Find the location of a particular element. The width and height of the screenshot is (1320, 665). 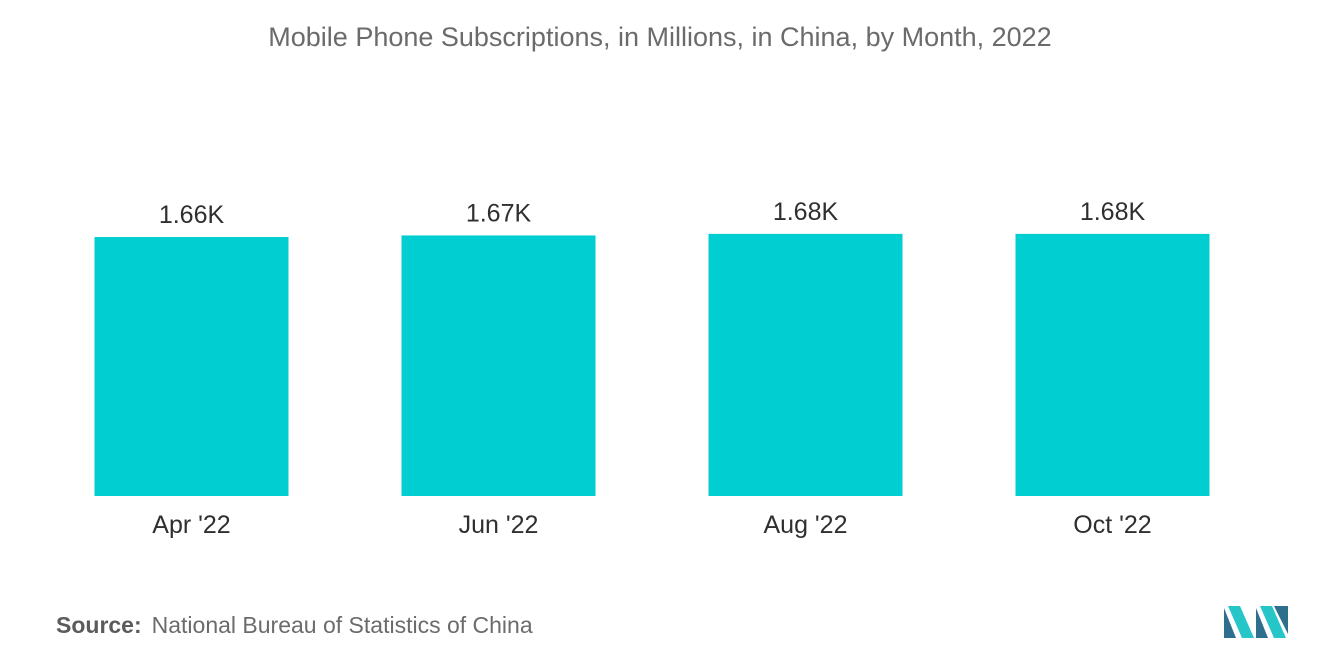

data-label-3: 1.68K is located at coordinates (1113, 212).